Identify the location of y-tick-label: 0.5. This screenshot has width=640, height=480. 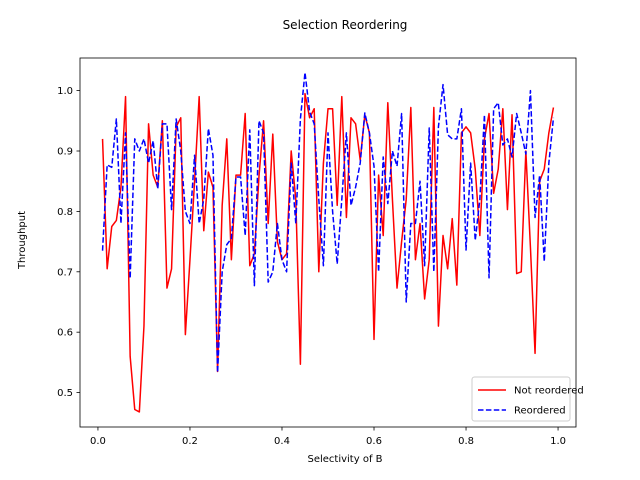
(65, 393).